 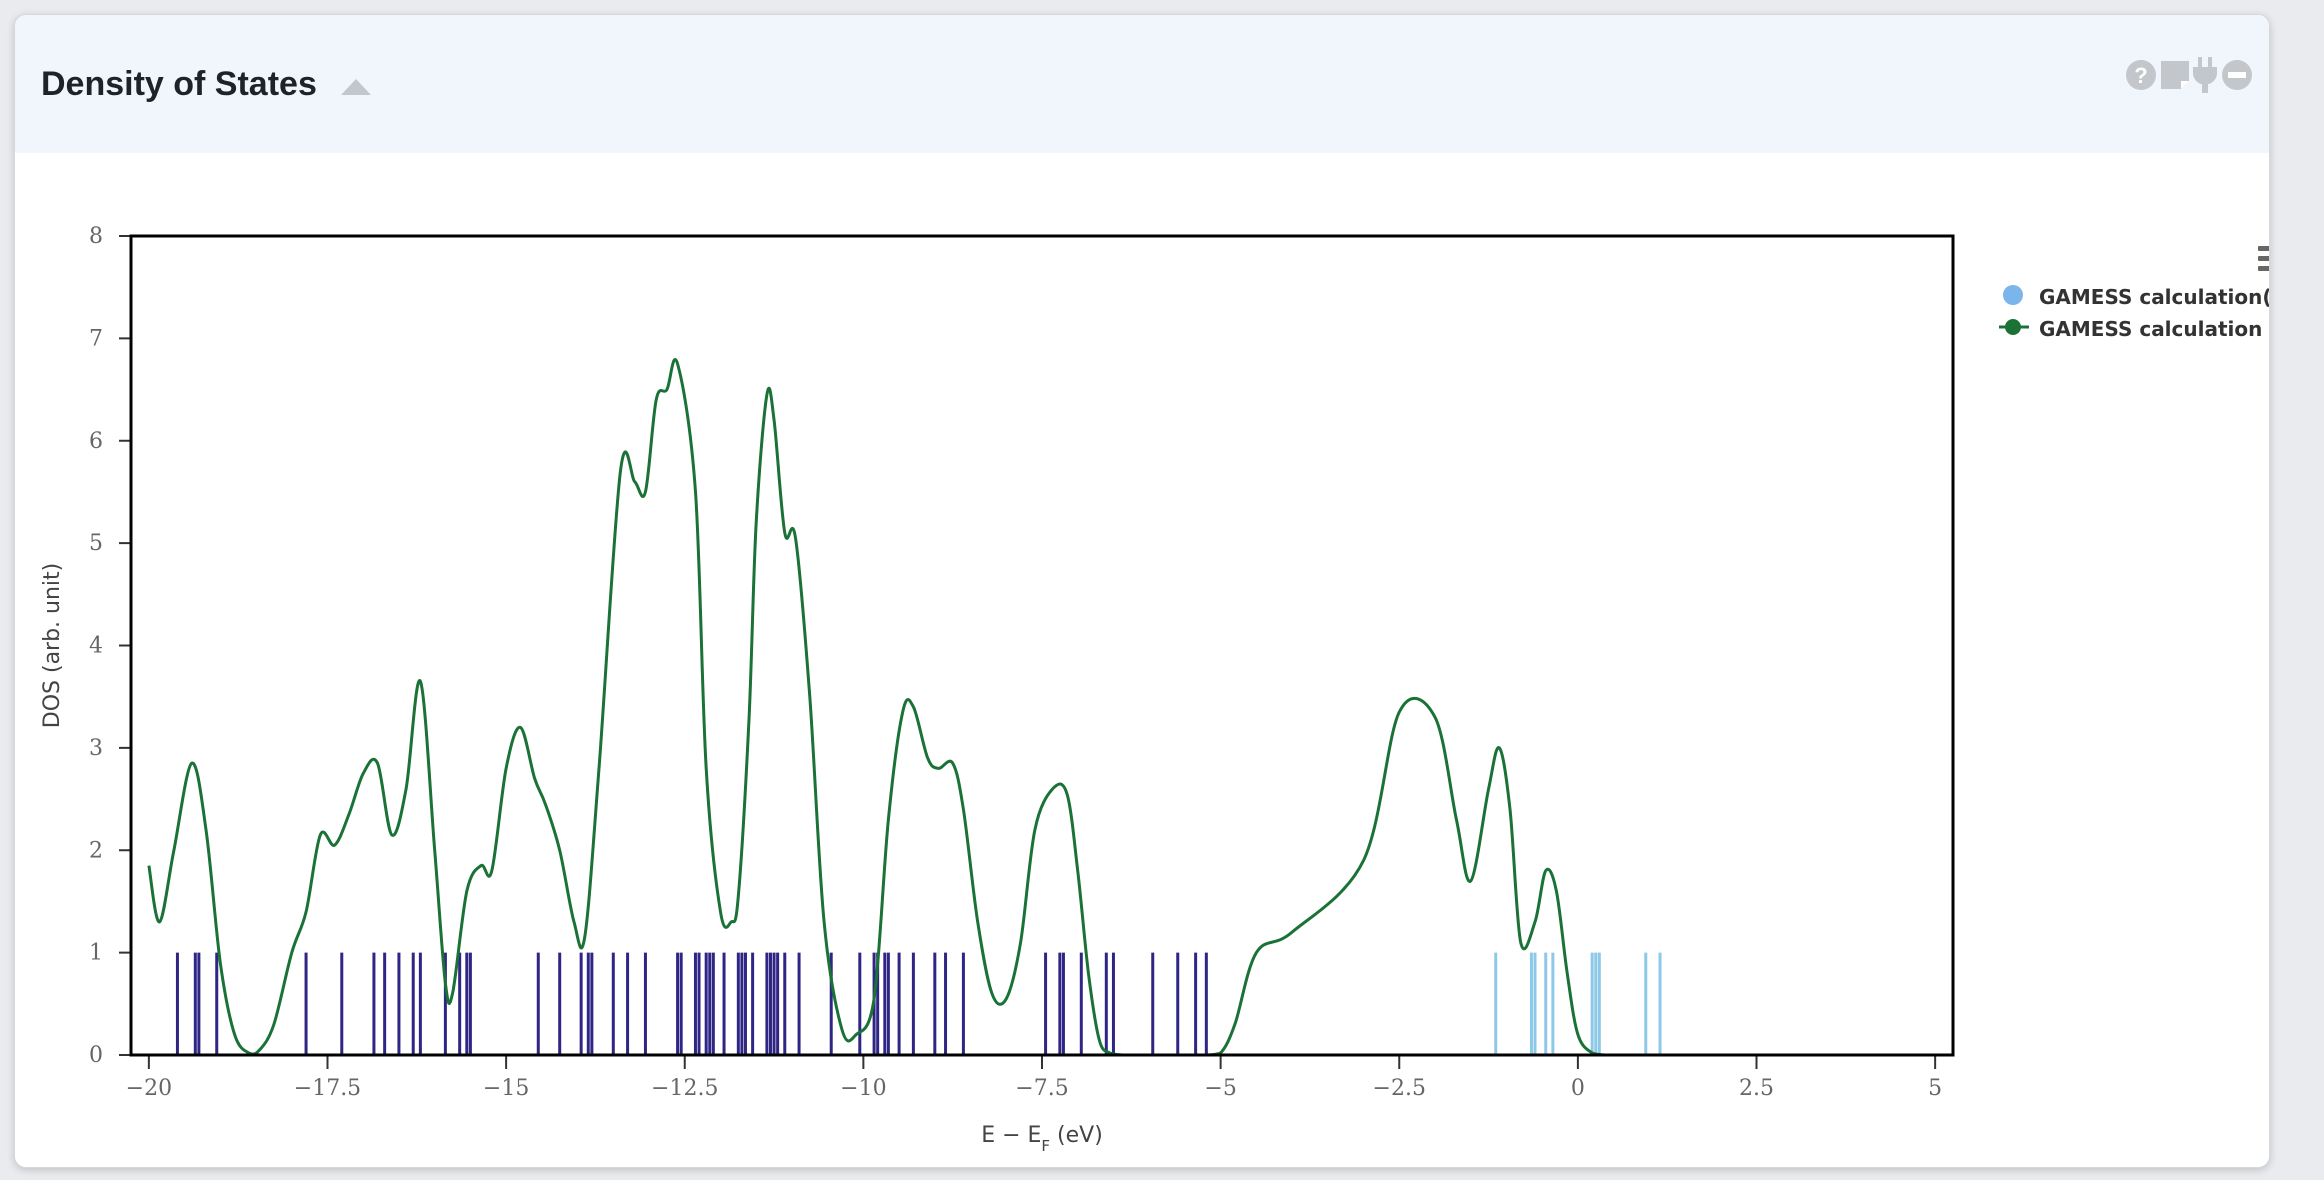 I want to click on plug-icon, so click(x=2205, y=75).